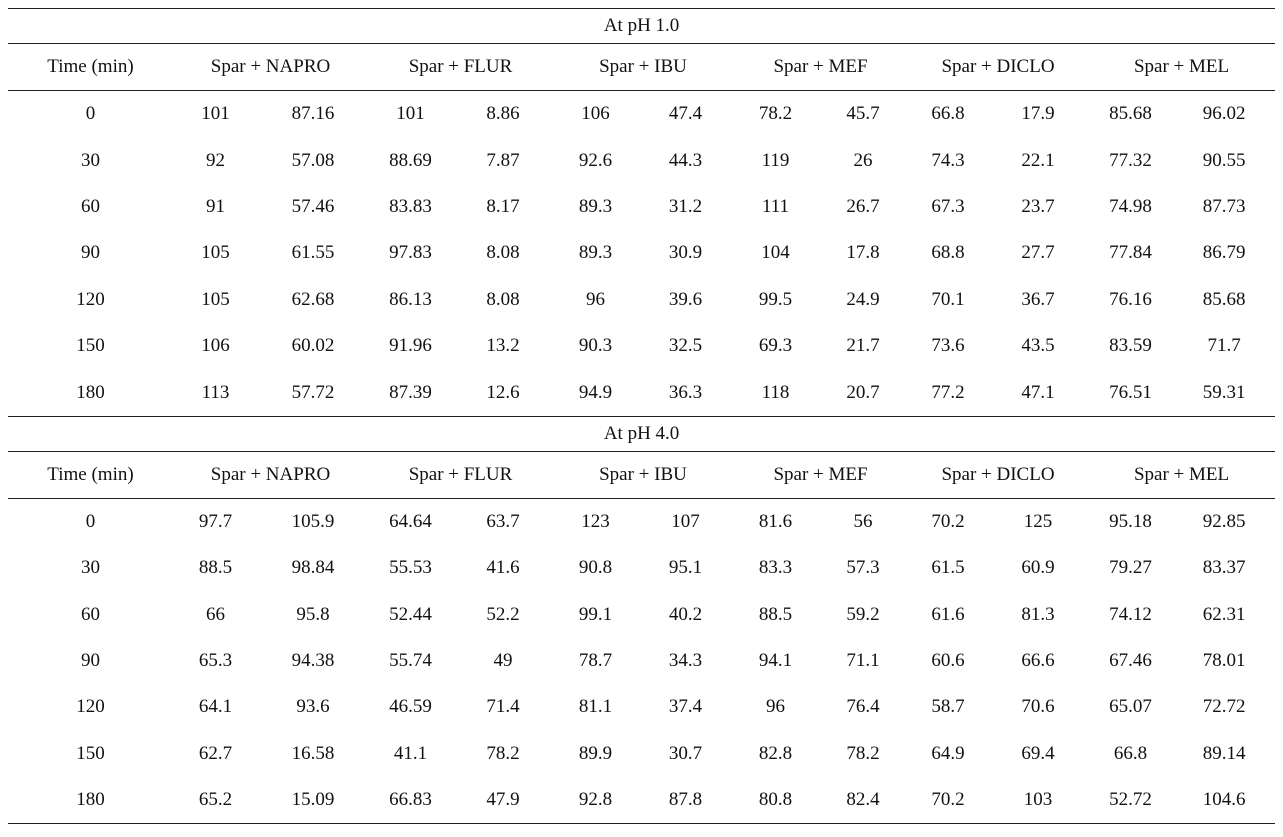  I want to click on value-cell: 107, so click(685, 521).